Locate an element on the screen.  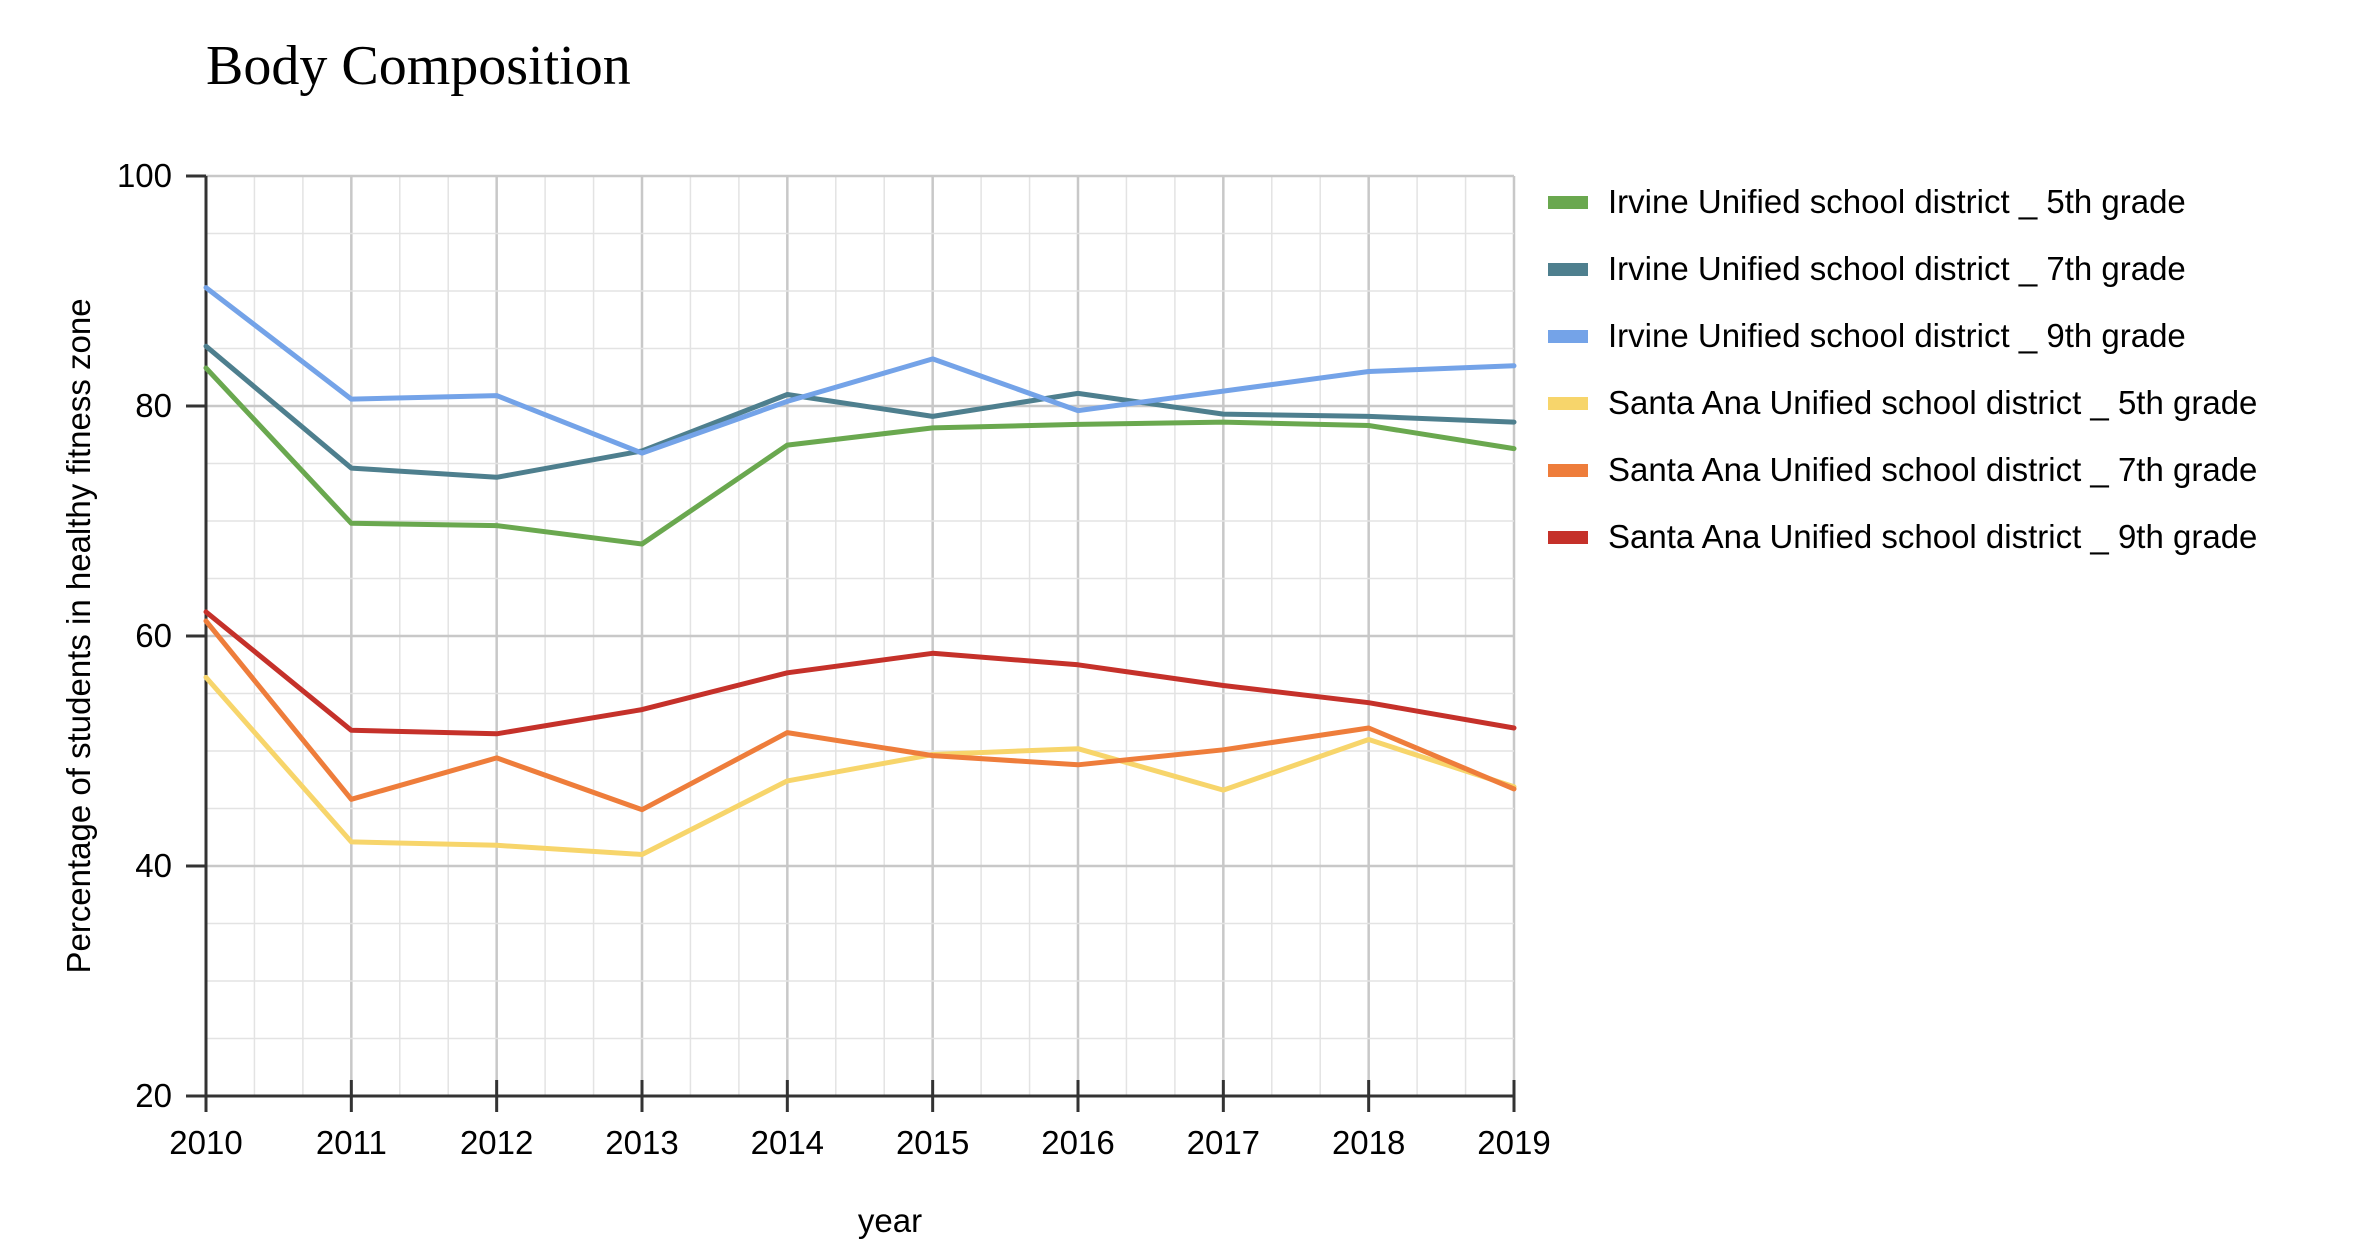
x-tick-label: 2013 is located at coordinates (641, 1142).